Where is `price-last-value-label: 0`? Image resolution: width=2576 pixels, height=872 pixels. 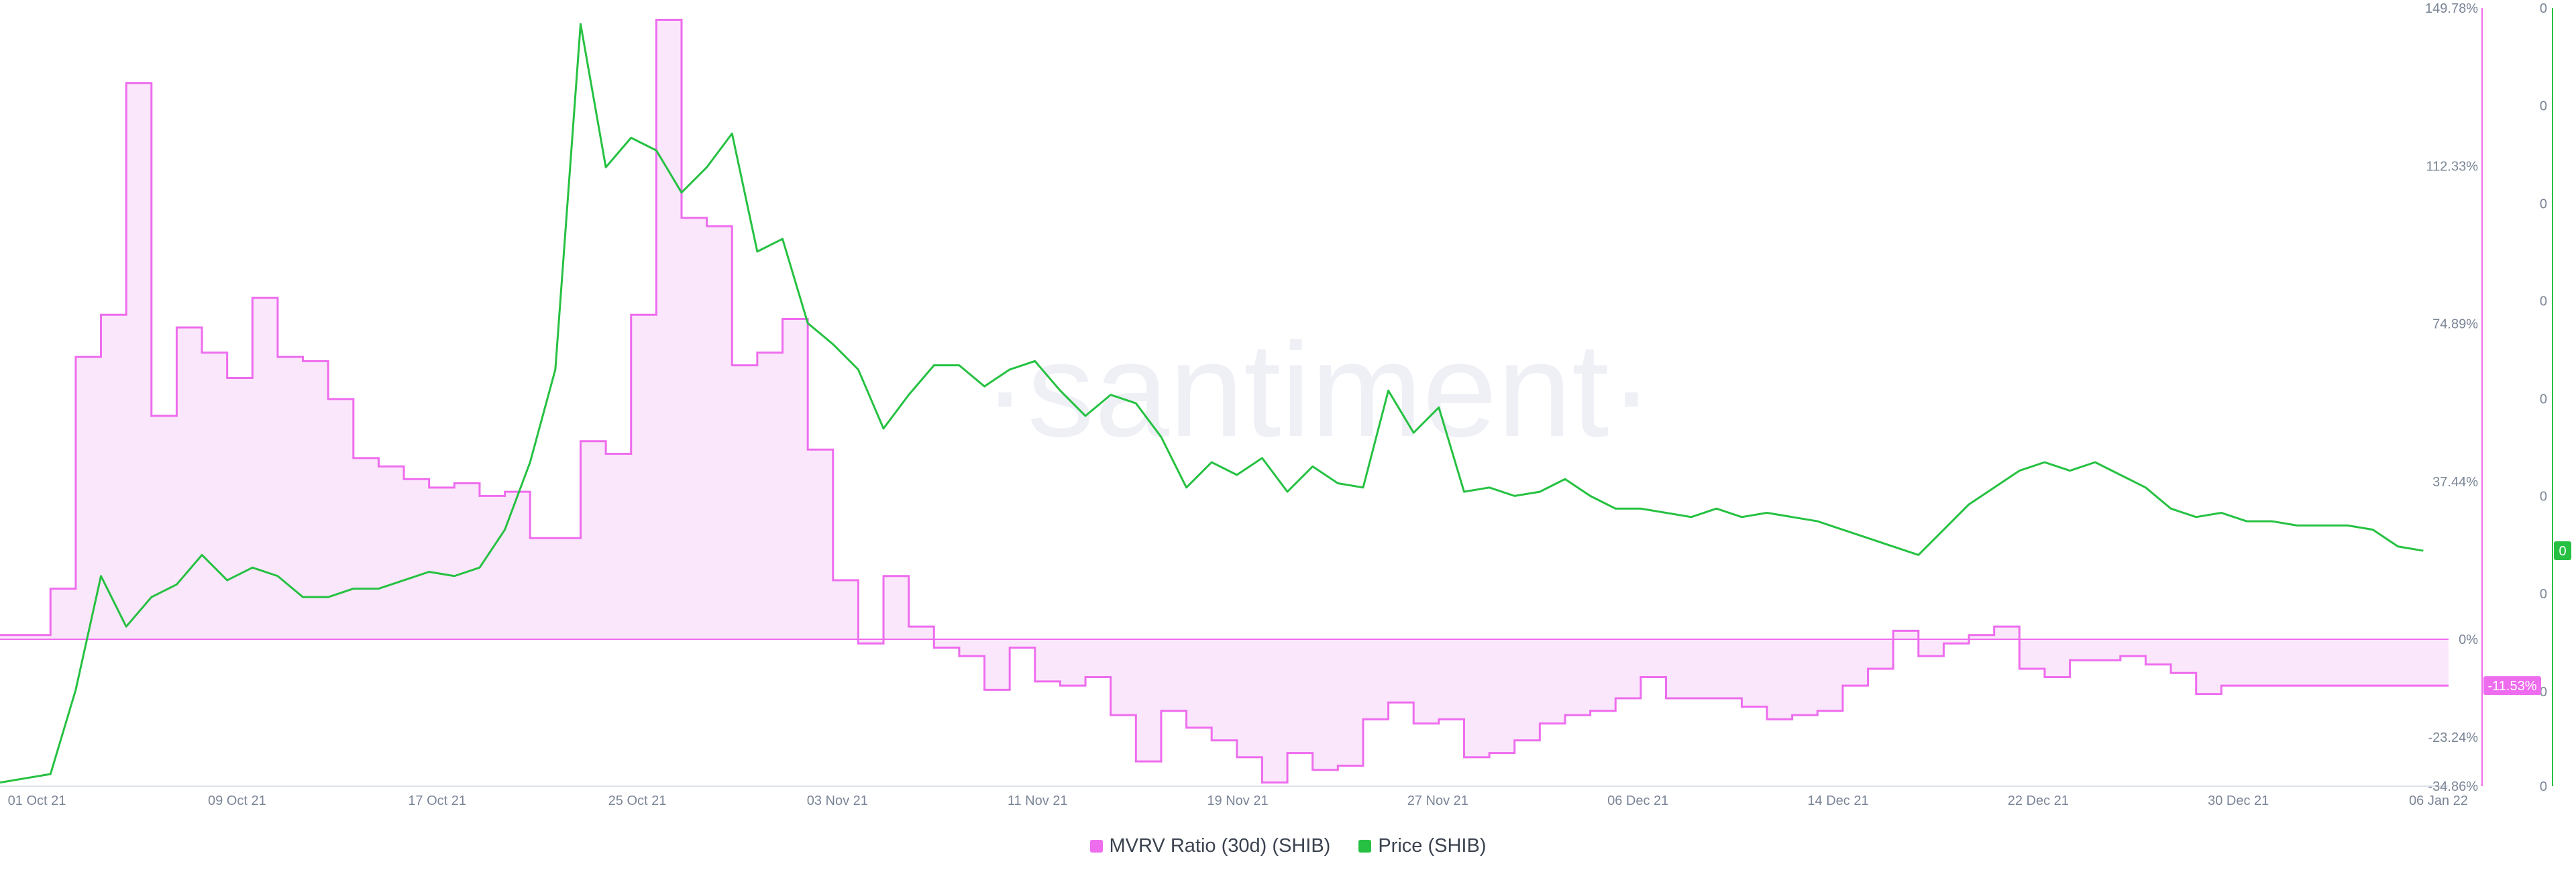 price-last-value-label: 0 is located at coordinates (2562, 552).